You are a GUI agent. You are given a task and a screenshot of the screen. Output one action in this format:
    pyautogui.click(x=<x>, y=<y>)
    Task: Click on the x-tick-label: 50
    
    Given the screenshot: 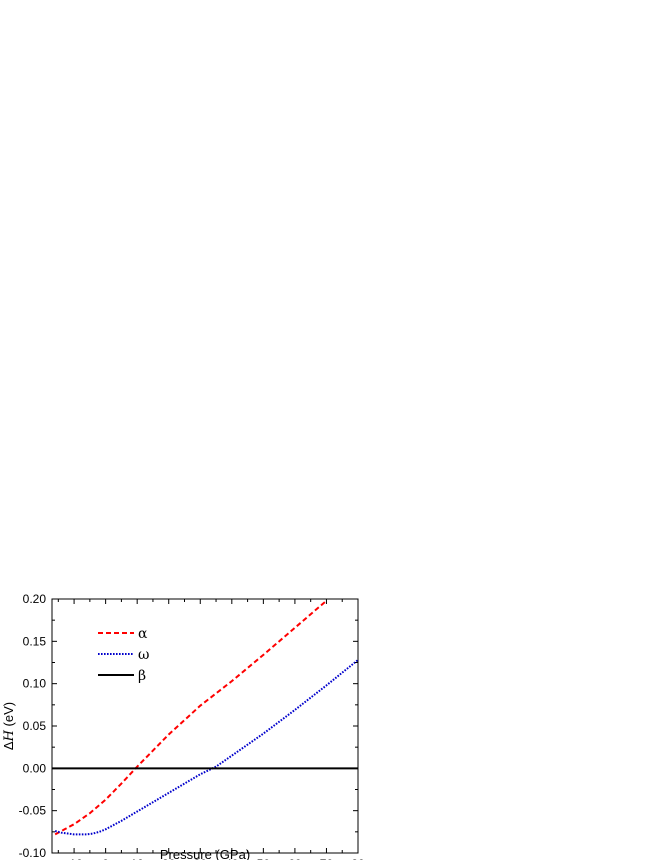 What is the action you would take?
    pyautogui.click(x=264, y=858)
    